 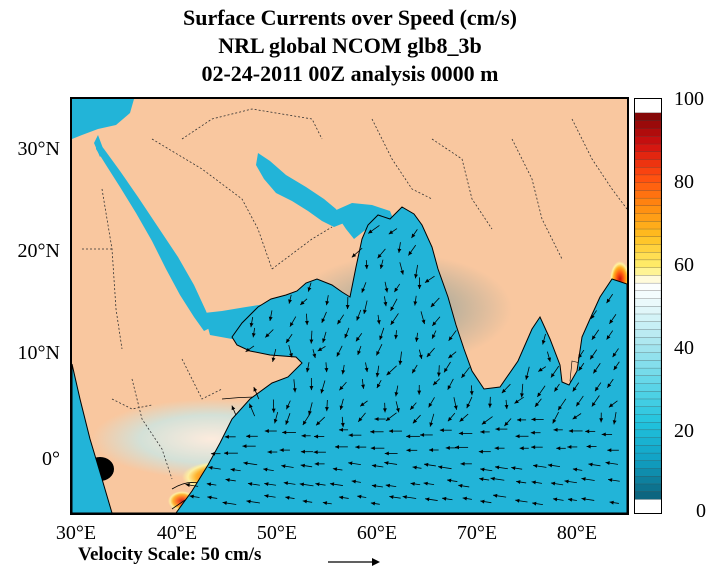 I want to click on lon-label-60e: 60°E, so click(x=377, y=533).